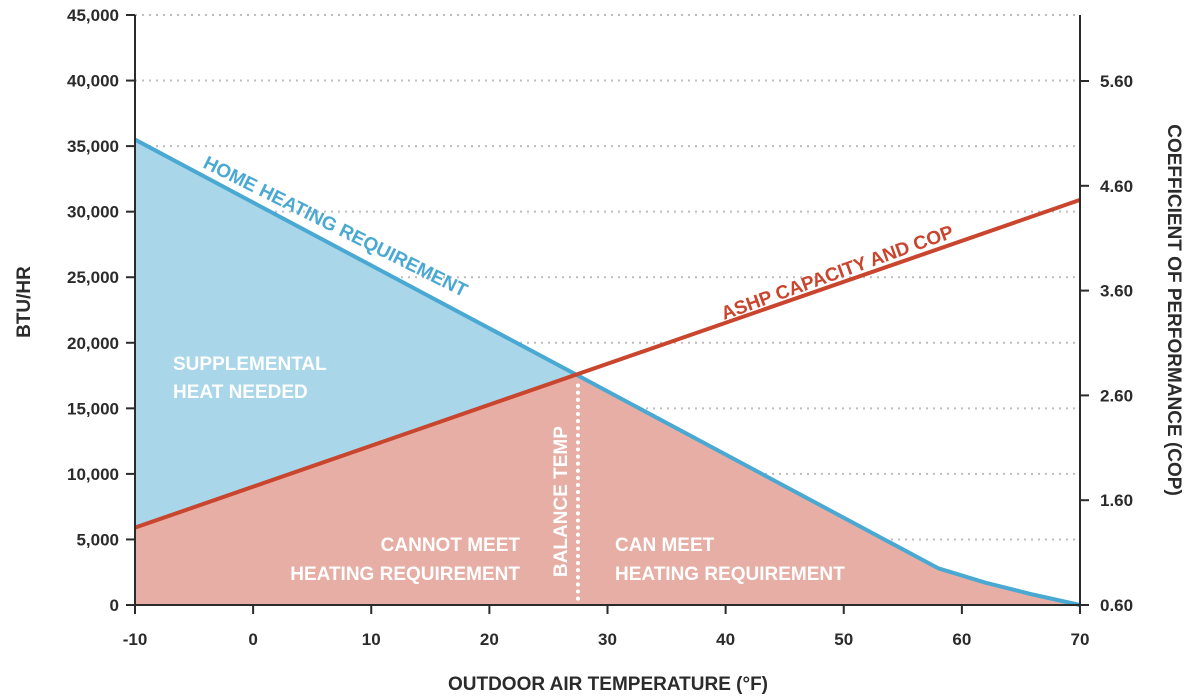 This screenshot has height=696, width=1190. Describe the element at coordinates (561, 501) in the screenshot. I see `balance-temp-label: BALANCE TEMP` at that location.